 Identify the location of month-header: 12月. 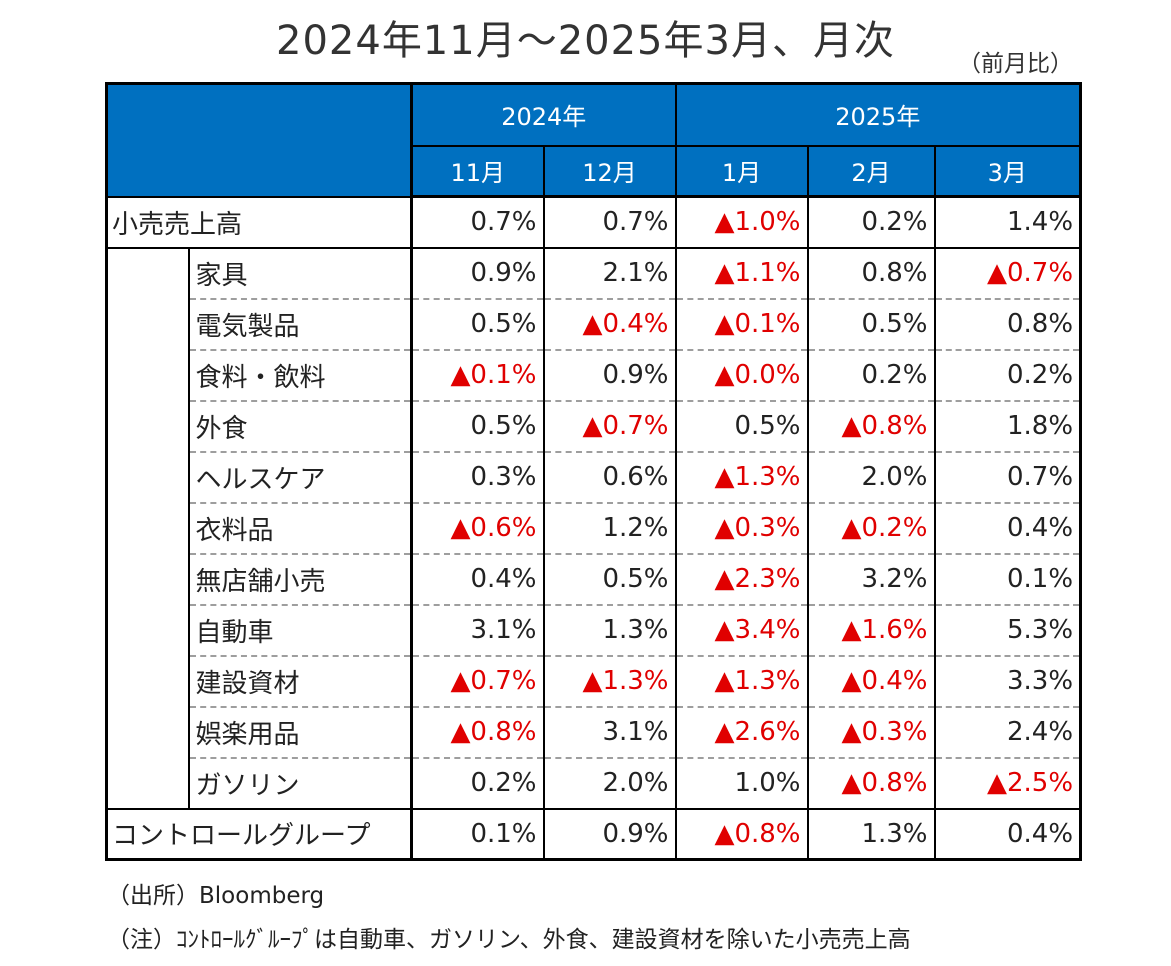
(609, 171).